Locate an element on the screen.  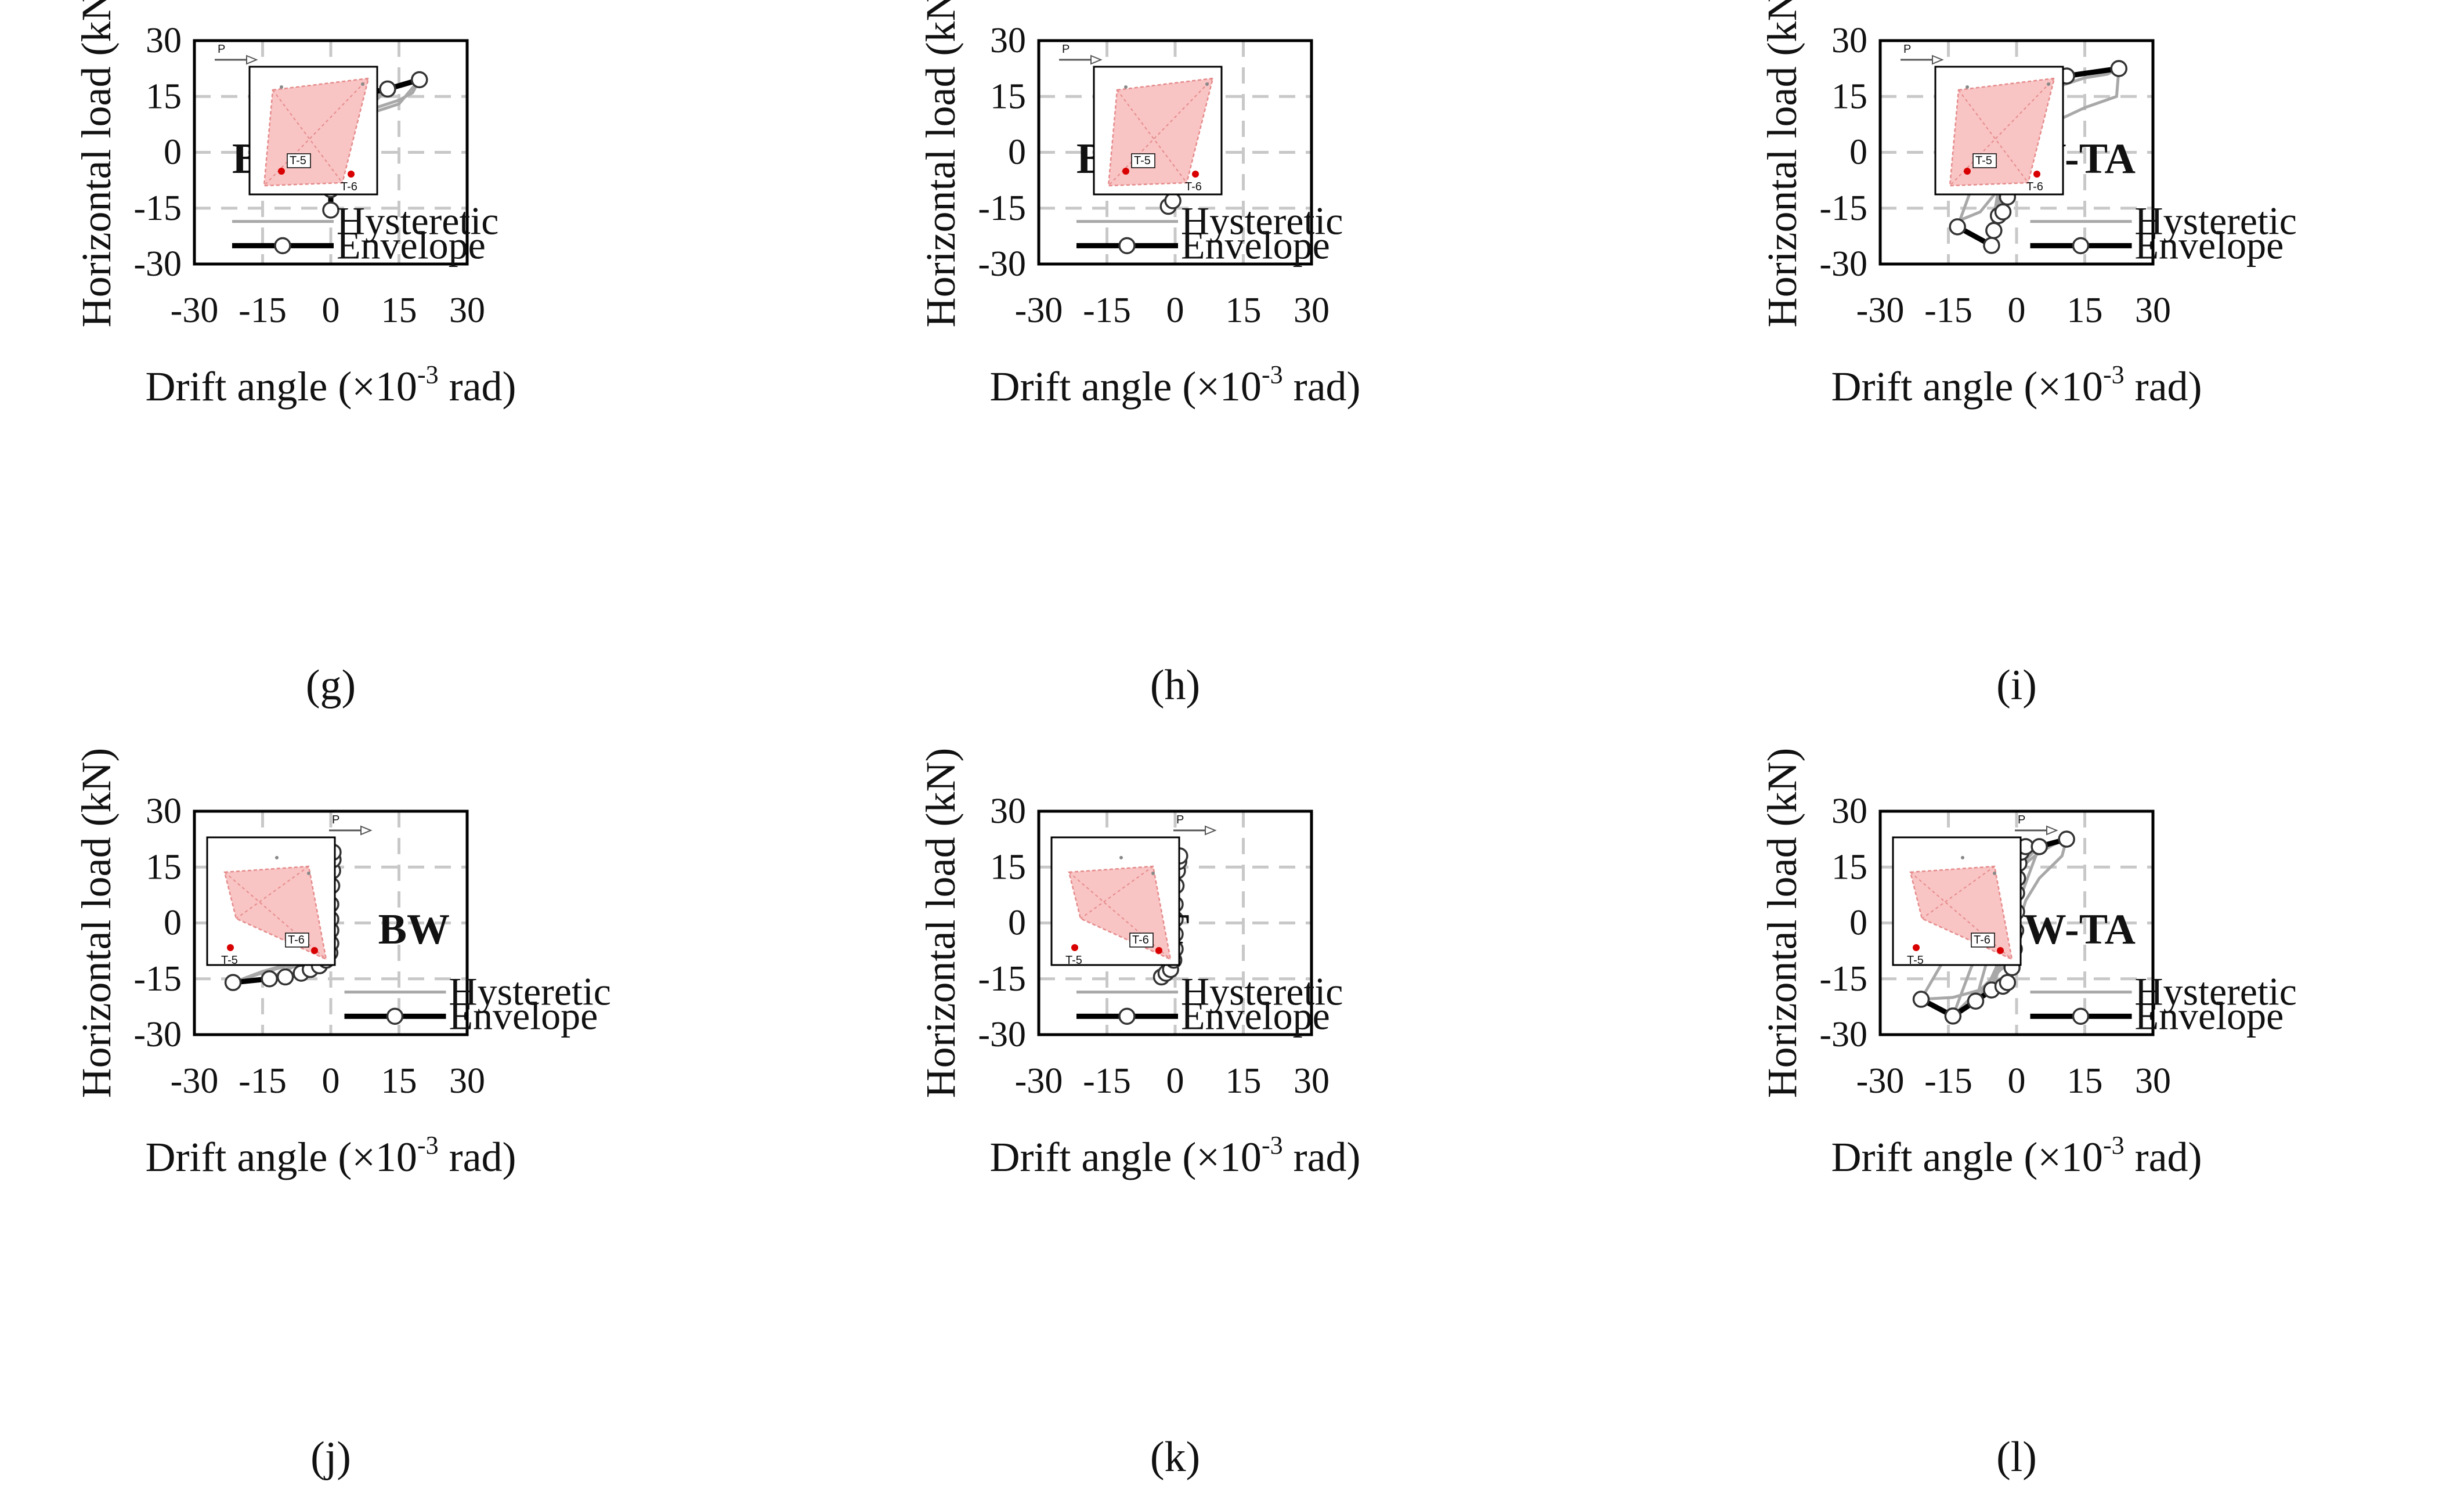
plot-frame is located at coordinates (2016, 152).